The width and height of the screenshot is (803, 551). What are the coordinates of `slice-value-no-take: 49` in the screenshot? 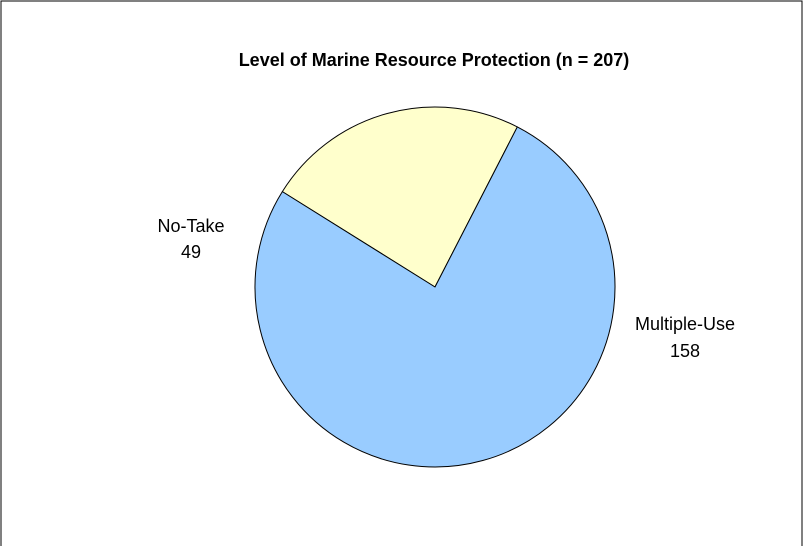 It's located at (191, 252).